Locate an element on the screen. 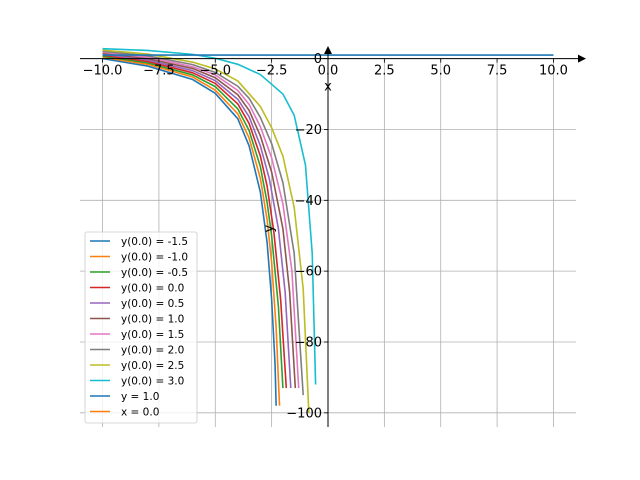 Image resolution: width=640 pixels, height=480 pixels. x-tick-label: 0.0 is located at coordinates (328, 71).